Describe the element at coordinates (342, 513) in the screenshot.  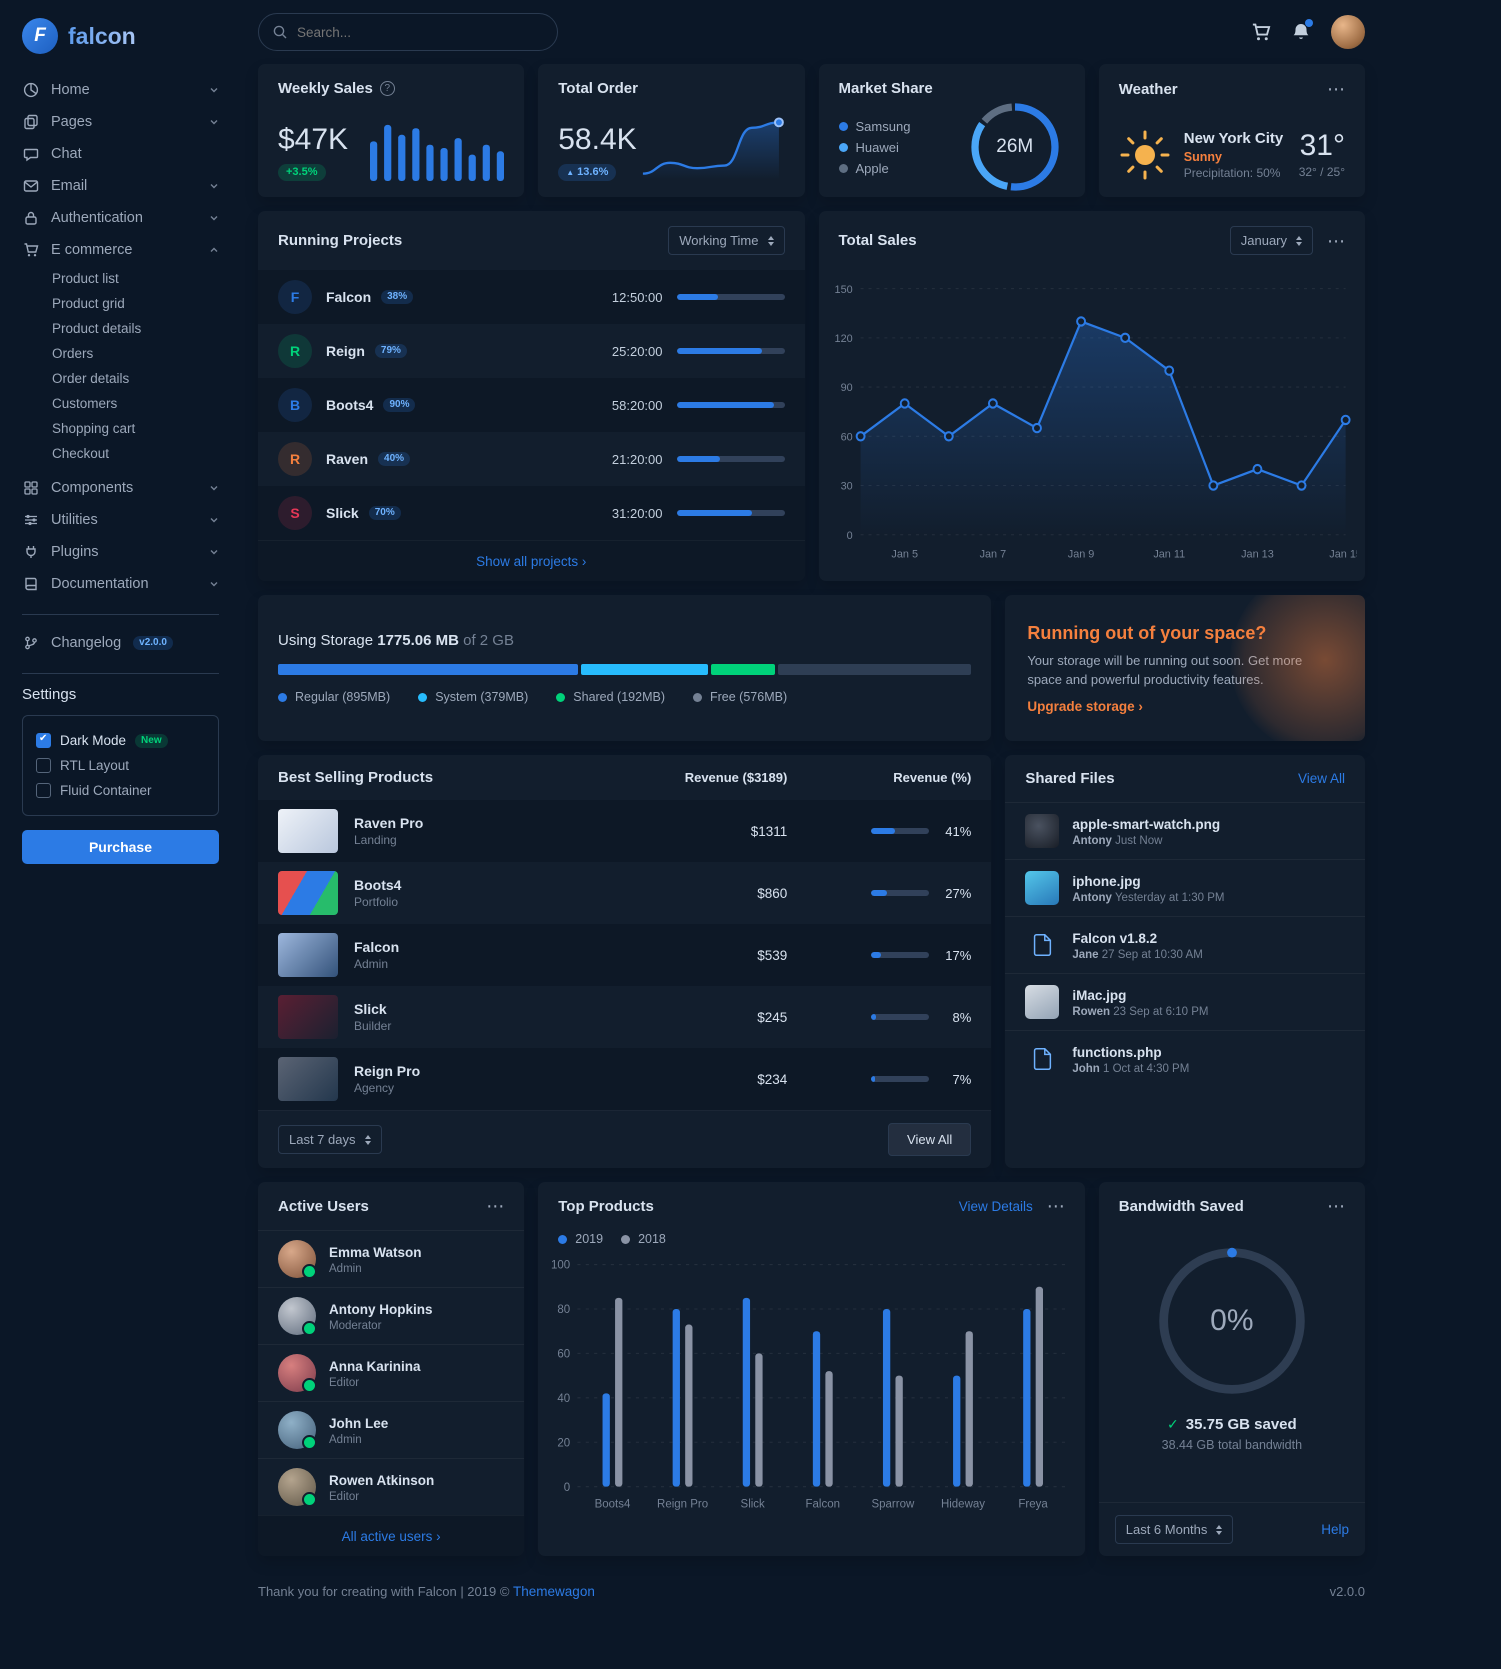
I see `project-name-link: Slick` at that location.